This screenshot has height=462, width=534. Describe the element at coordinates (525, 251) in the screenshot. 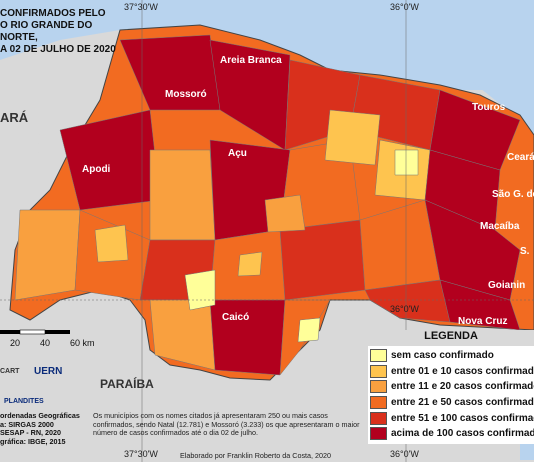

I see `city-label-natal: S.` at that location.